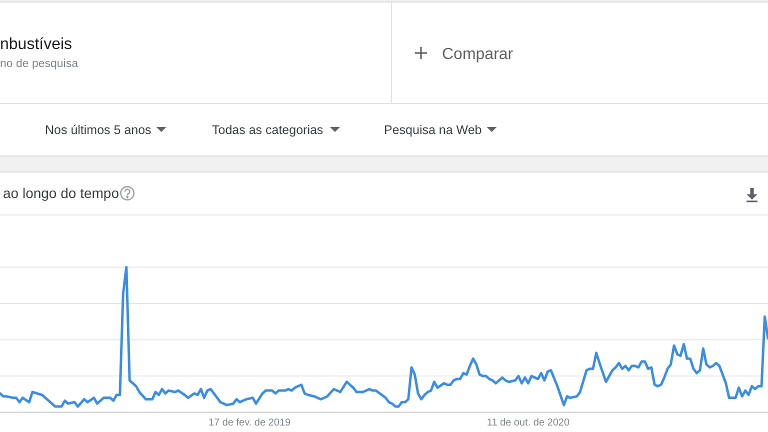  What do you see at coordinates (39, 64) in the screenshot?
I see `text: no de pesquisa` at bounding box center [39, 64].